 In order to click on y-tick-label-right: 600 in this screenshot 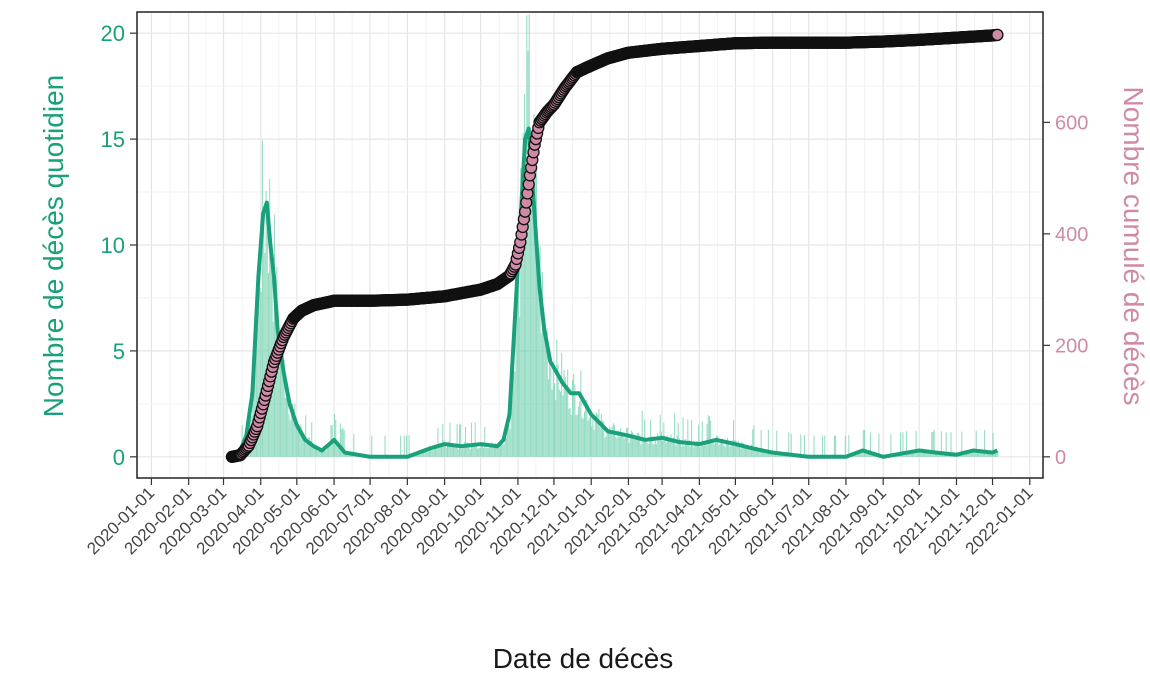, I will do `click(1071, 123)`.